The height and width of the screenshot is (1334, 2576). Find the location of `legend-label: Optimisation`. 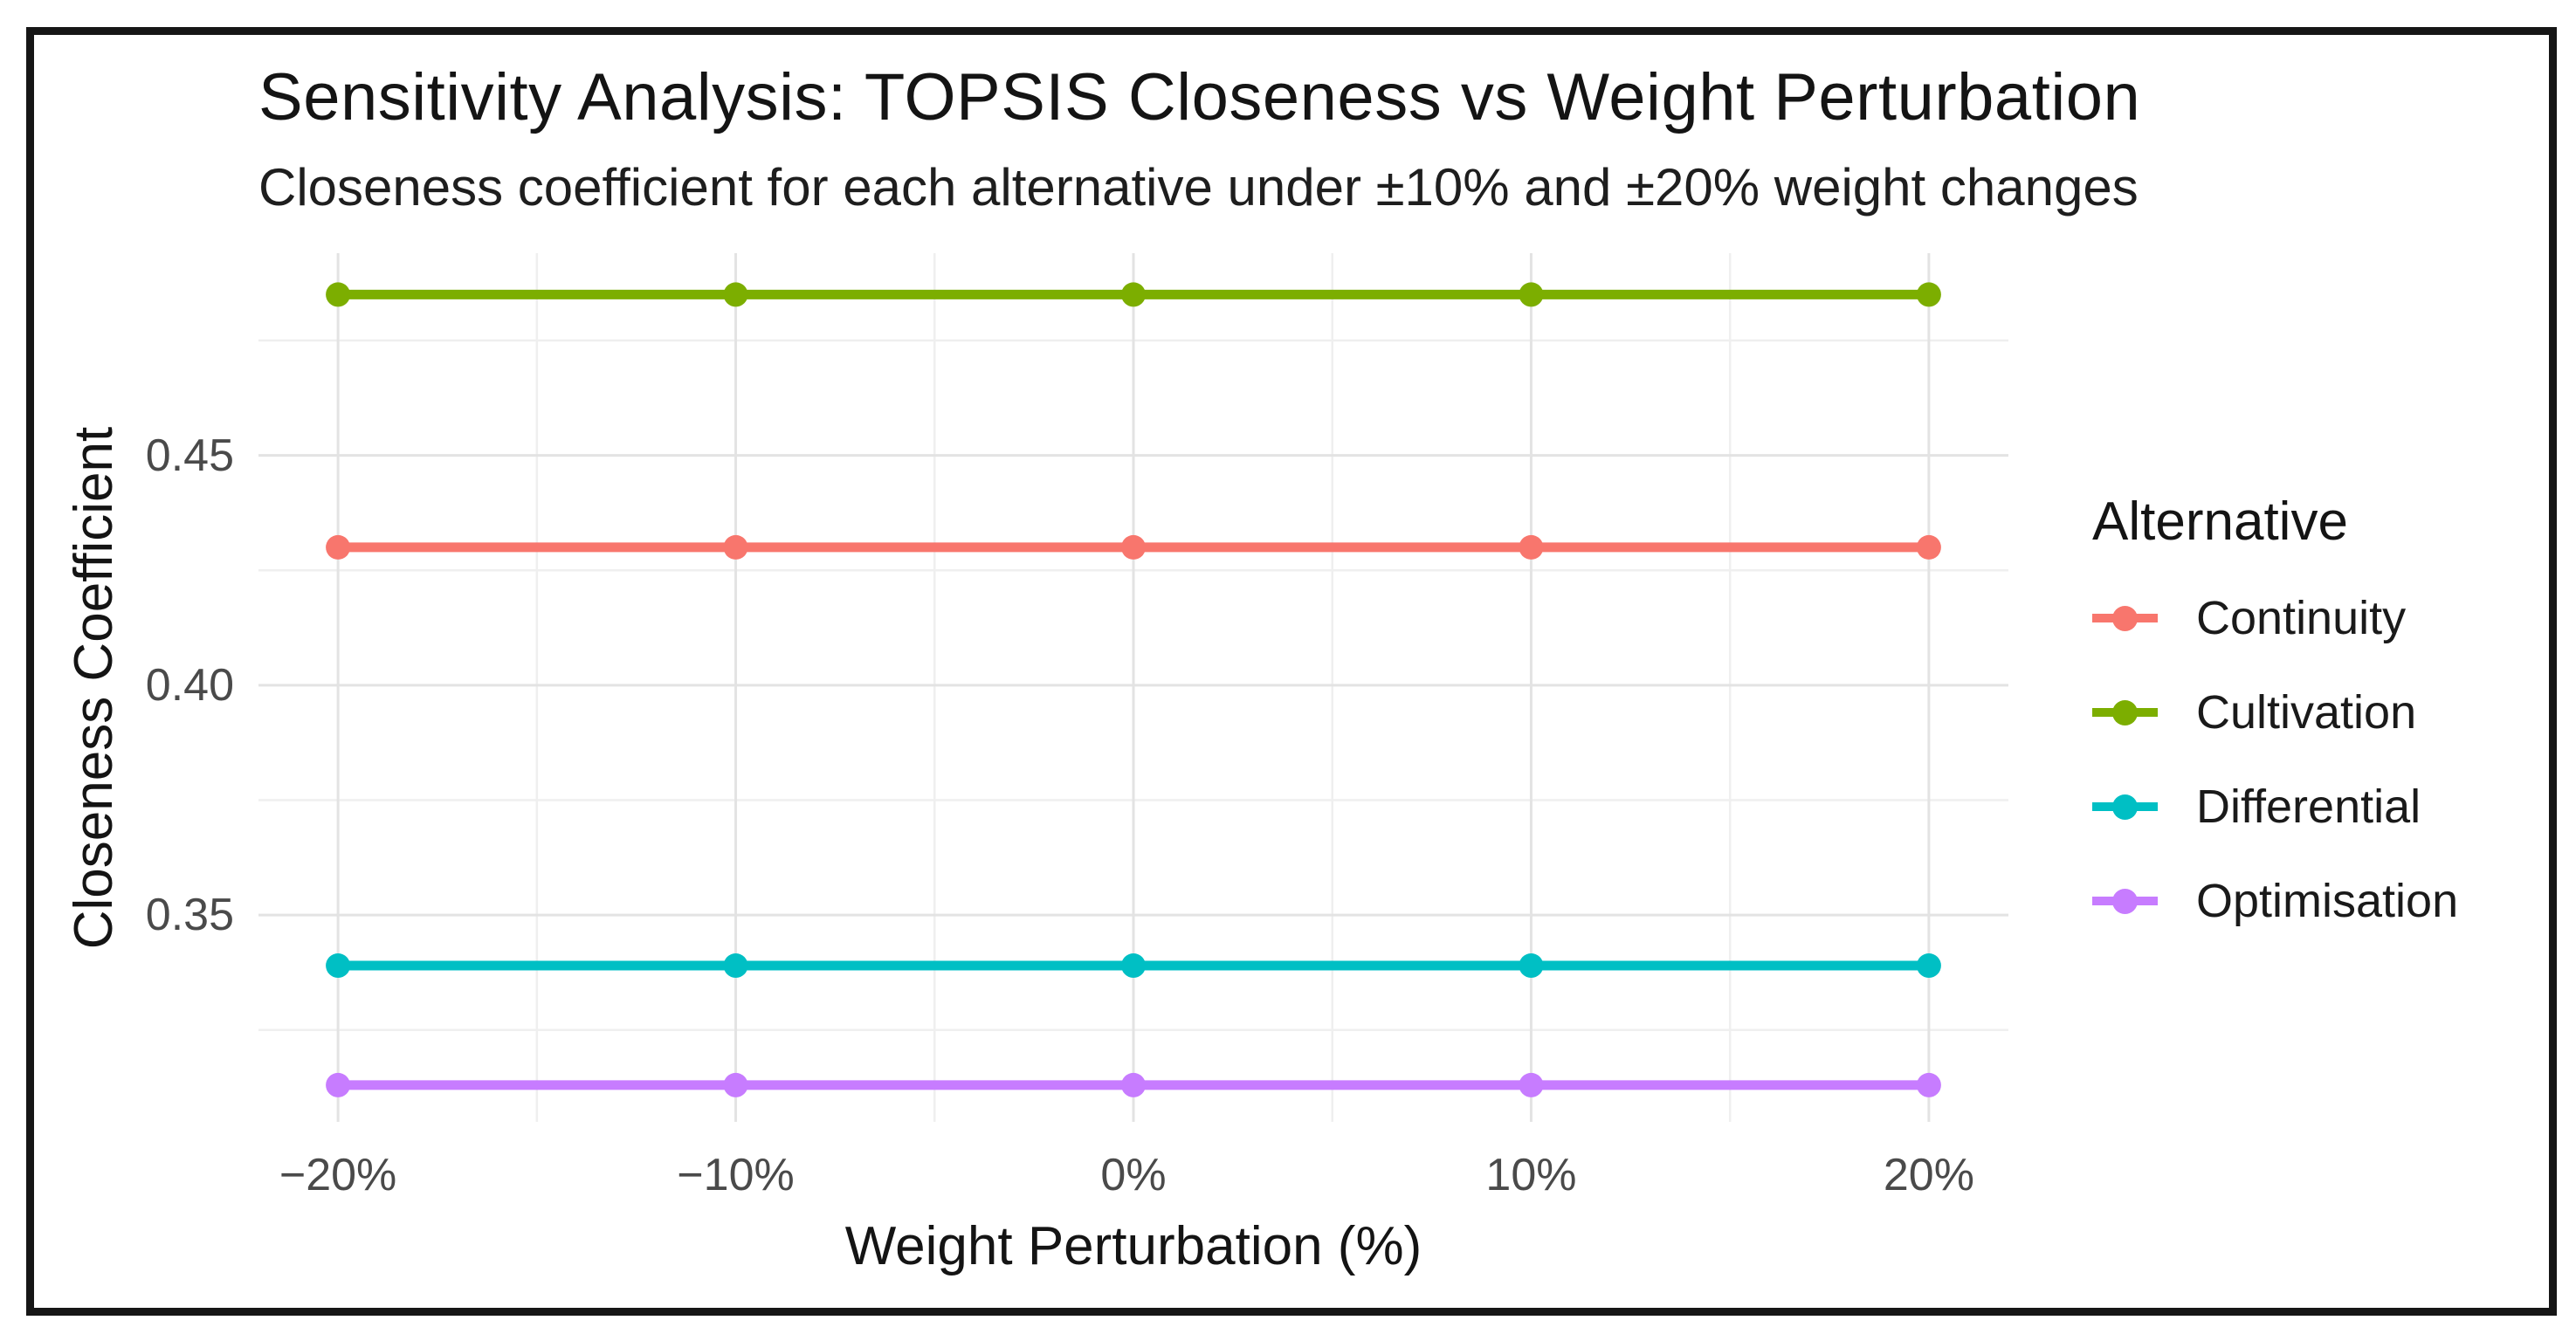

legend-label: Optimisation is located at coordinates (2327, 901).